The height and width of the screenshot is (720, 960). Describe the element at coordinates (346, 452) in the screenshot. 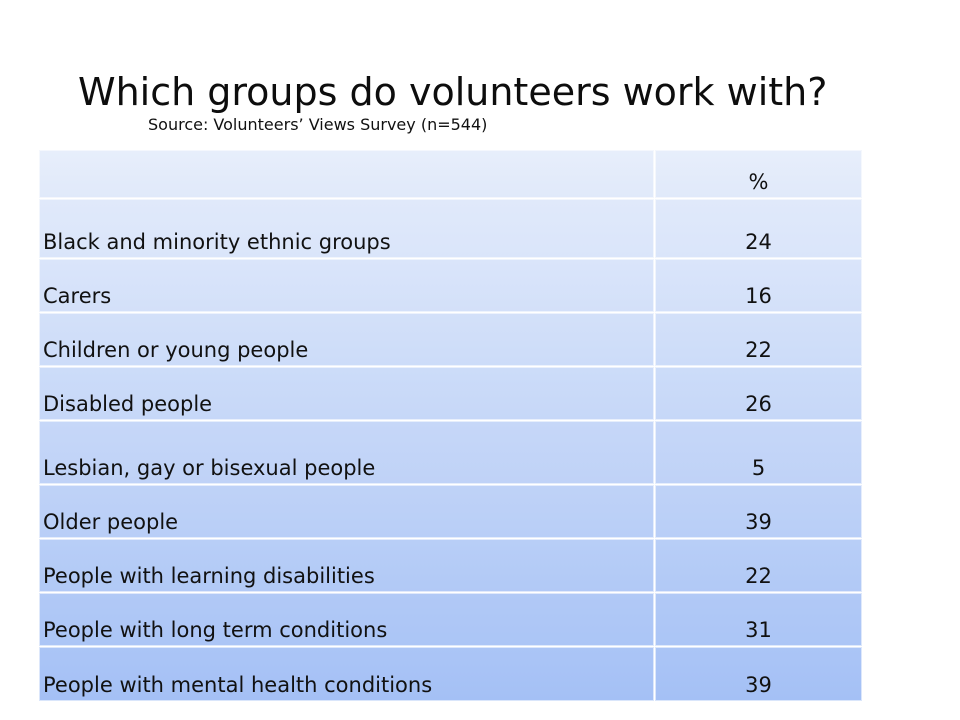

I see `row-label-cell: Lesbian, gay or bisexual people` at that location.